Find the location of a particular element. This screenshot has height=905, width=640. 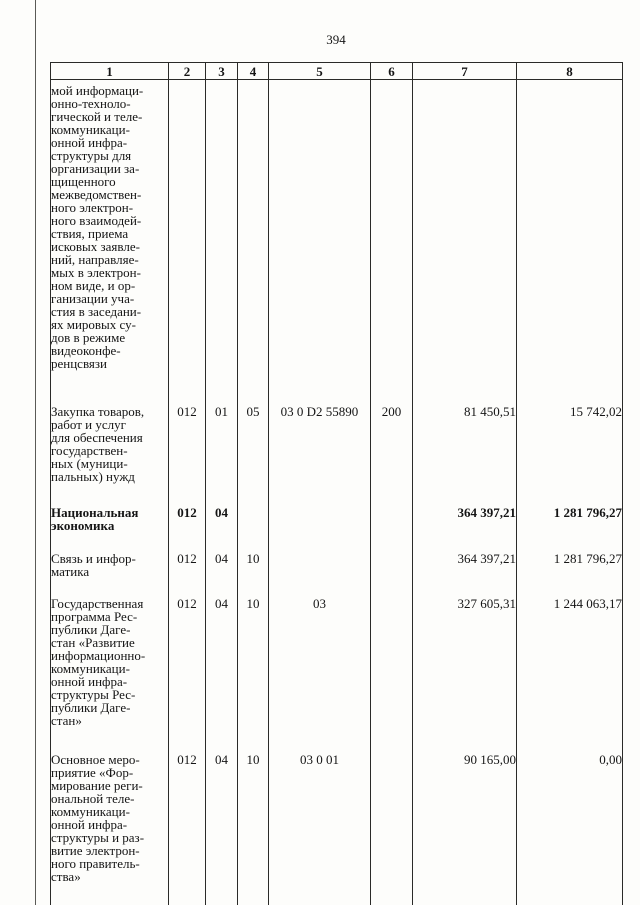

col-header-1: 1 is located at coordinates (109, 71).